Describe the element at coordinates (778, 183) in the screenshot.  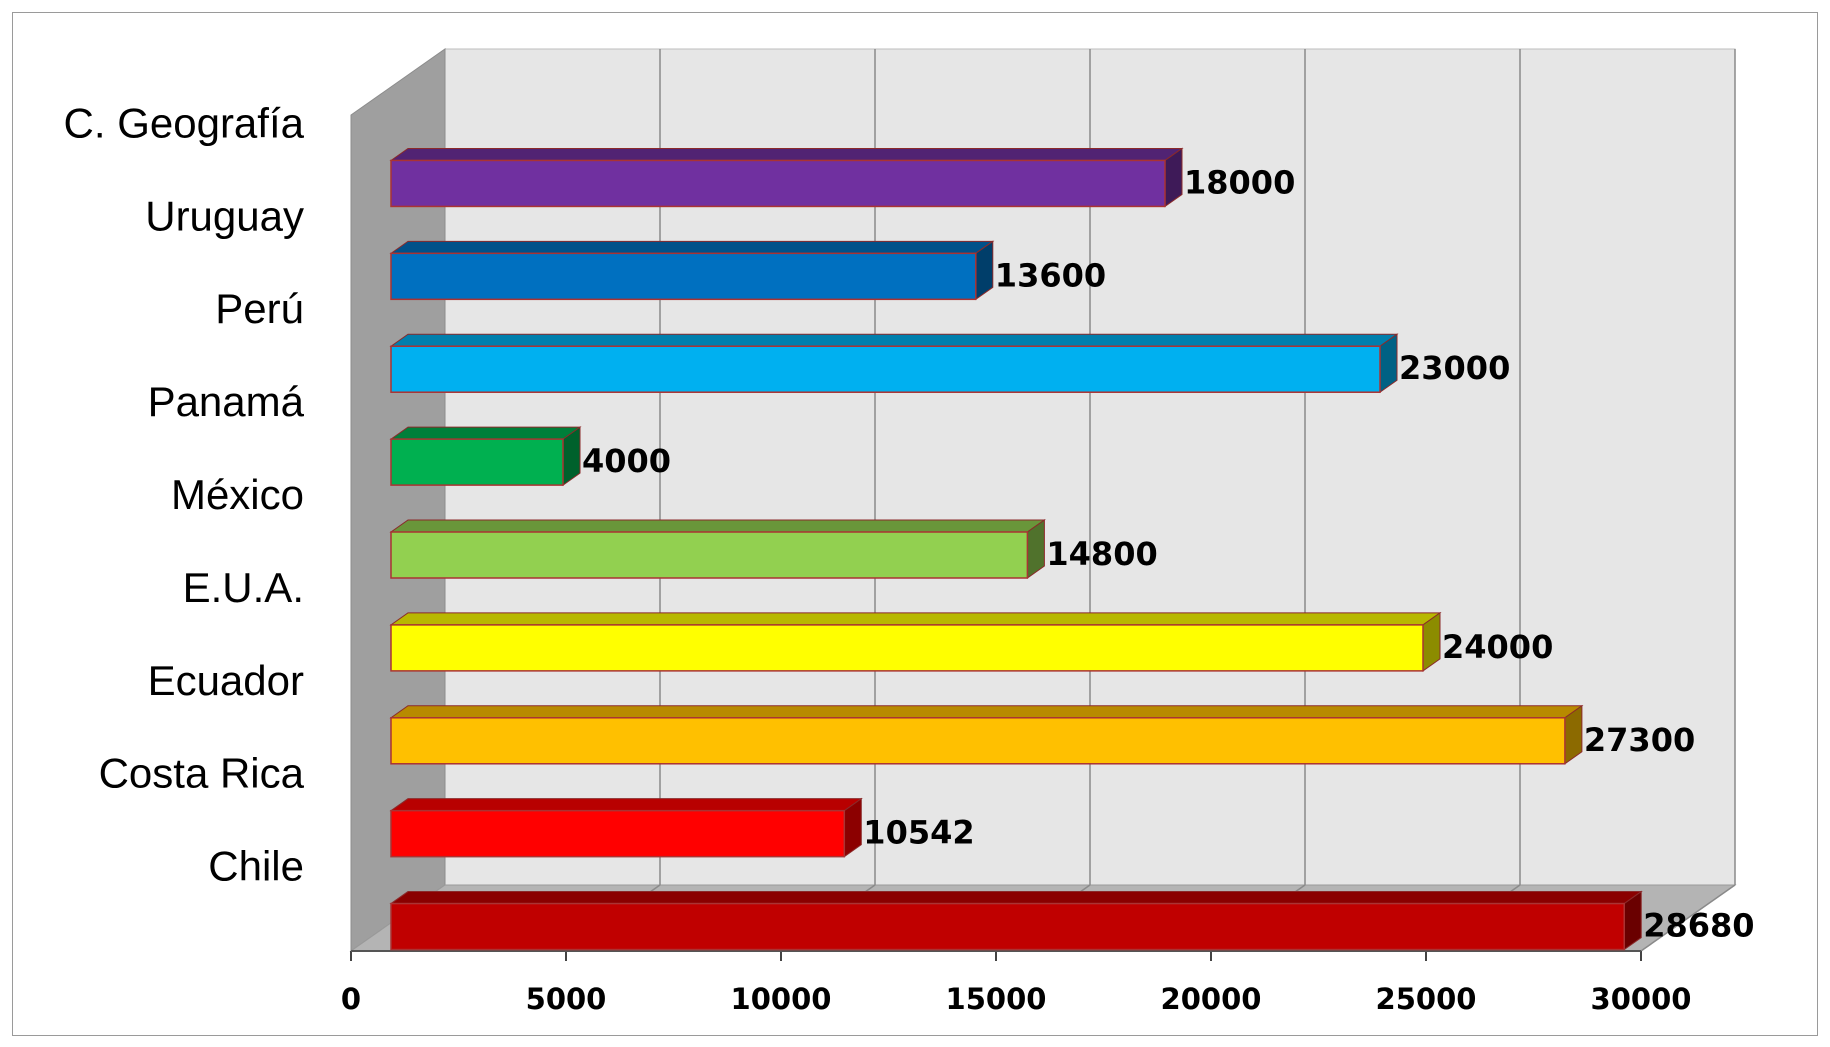
I see `bar-C. Geografía` at that location.